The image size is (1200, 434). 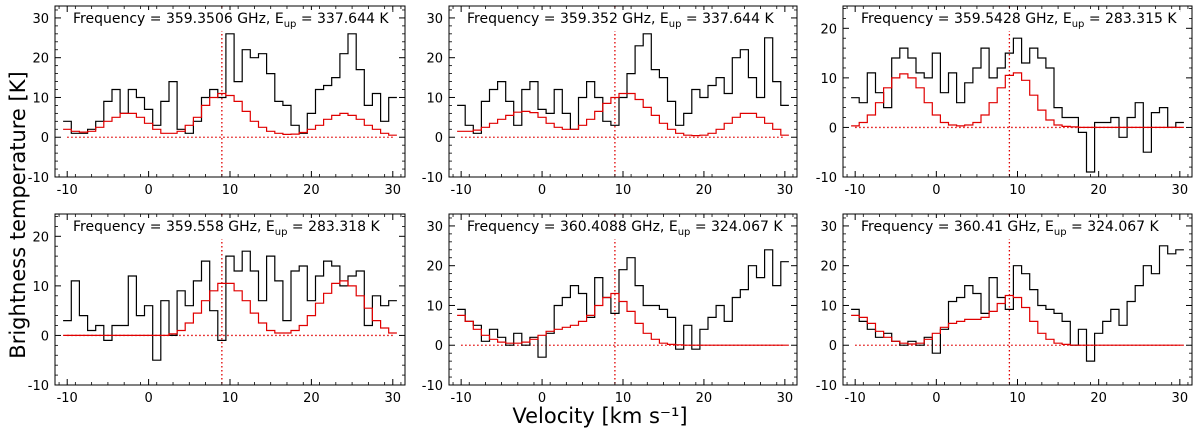 What do you see at coordinates (18, 214) in the screenshot?
I see `y-axis-label: Brightness temperature [K]` at bounding box center [18, 214].